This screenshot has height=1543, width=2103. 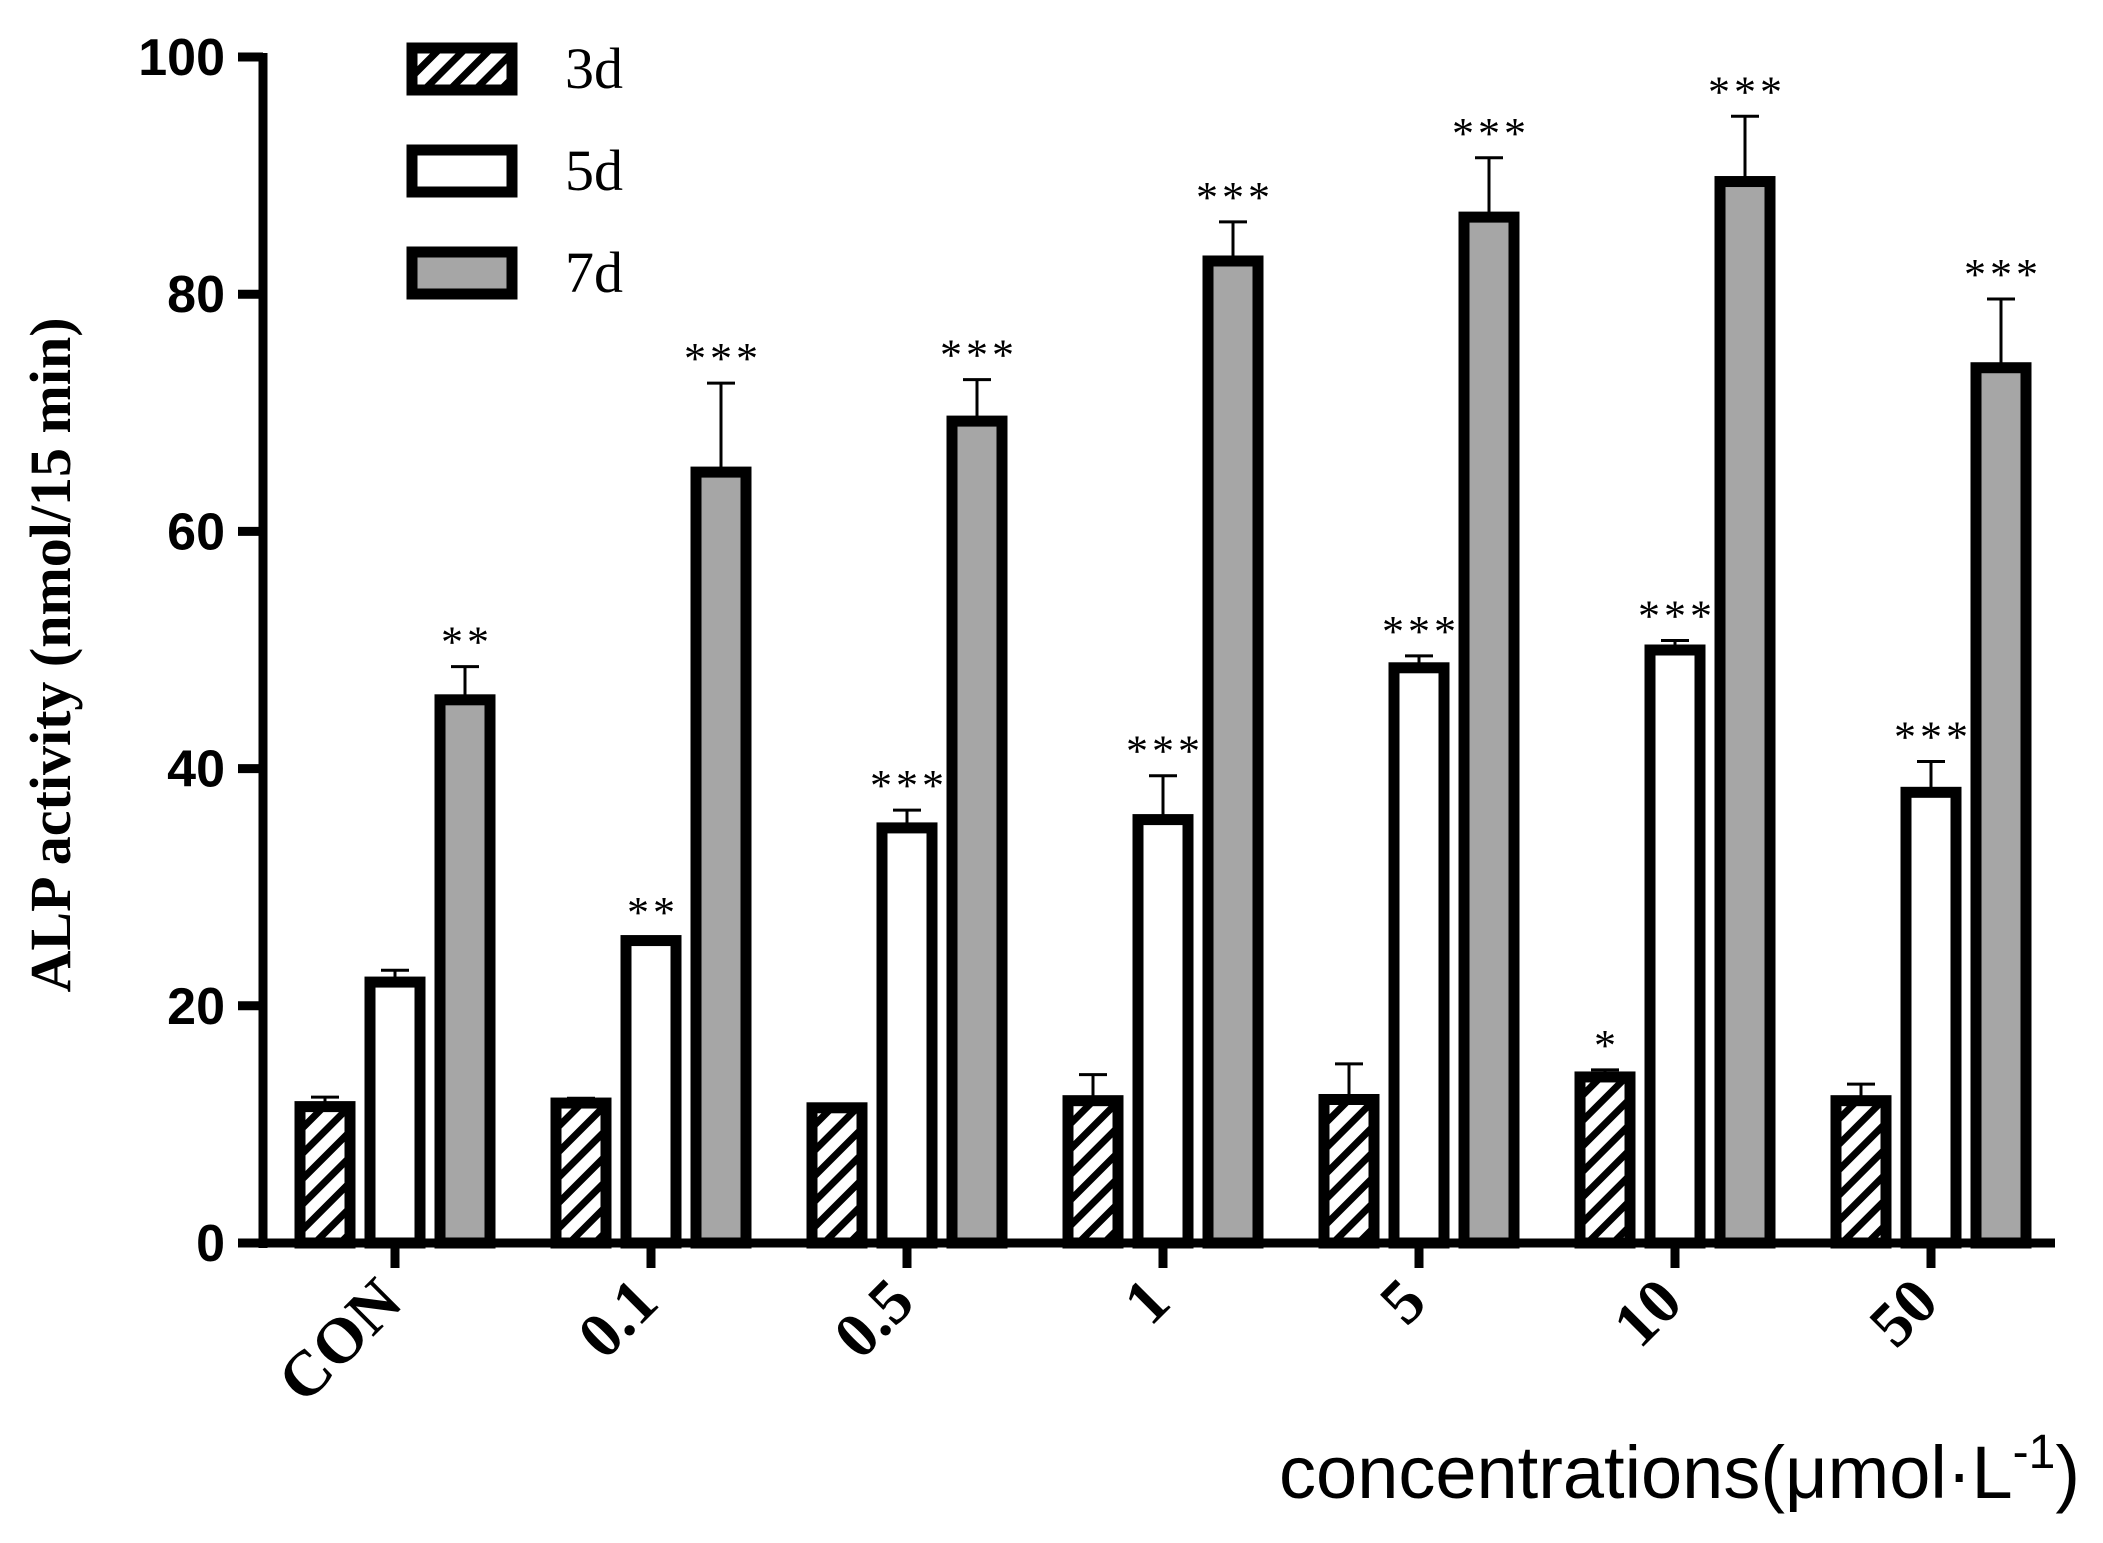 What do you see at coordinates (594, 272) in the screenshot?
I see `legend-label-7d: 7d` at bounding box center [594, 272].